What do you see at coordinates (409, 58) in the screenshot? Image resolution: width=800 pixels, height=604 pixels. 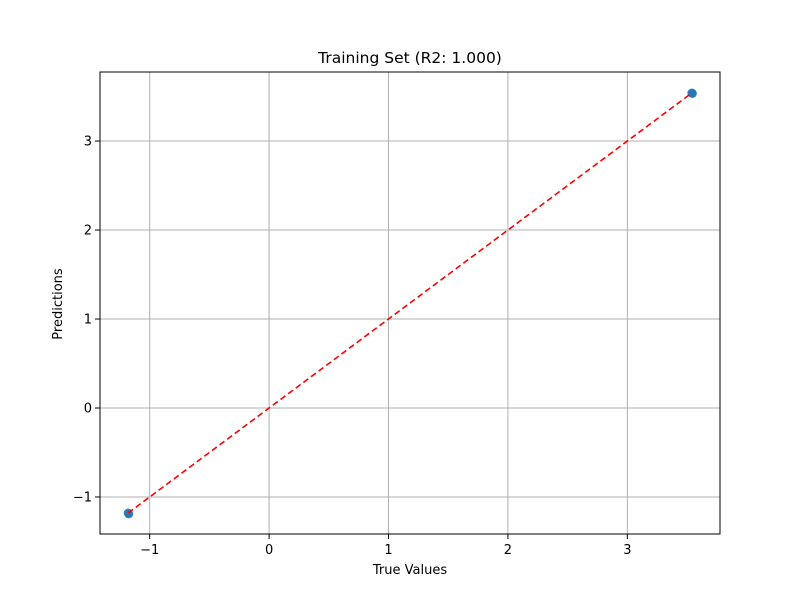 I see `chart-title: Training Set (R2: 1.000)` at bounding box center [409, 58].